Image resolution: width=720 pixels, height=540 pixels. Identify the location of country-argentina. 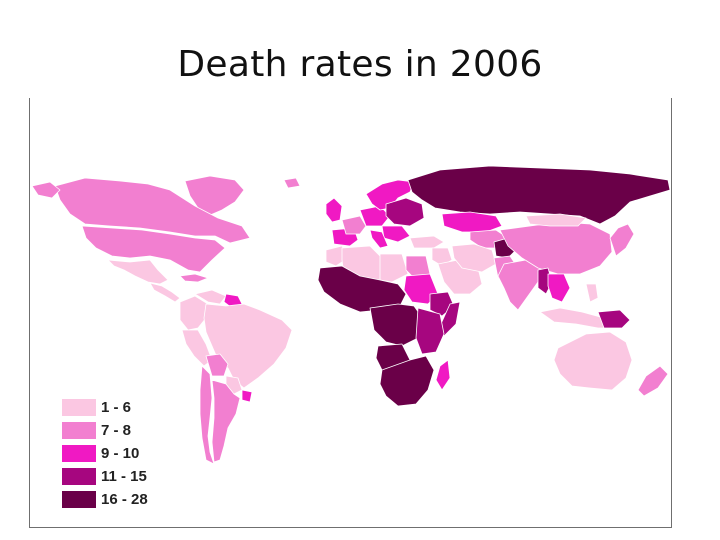
(226, 421).